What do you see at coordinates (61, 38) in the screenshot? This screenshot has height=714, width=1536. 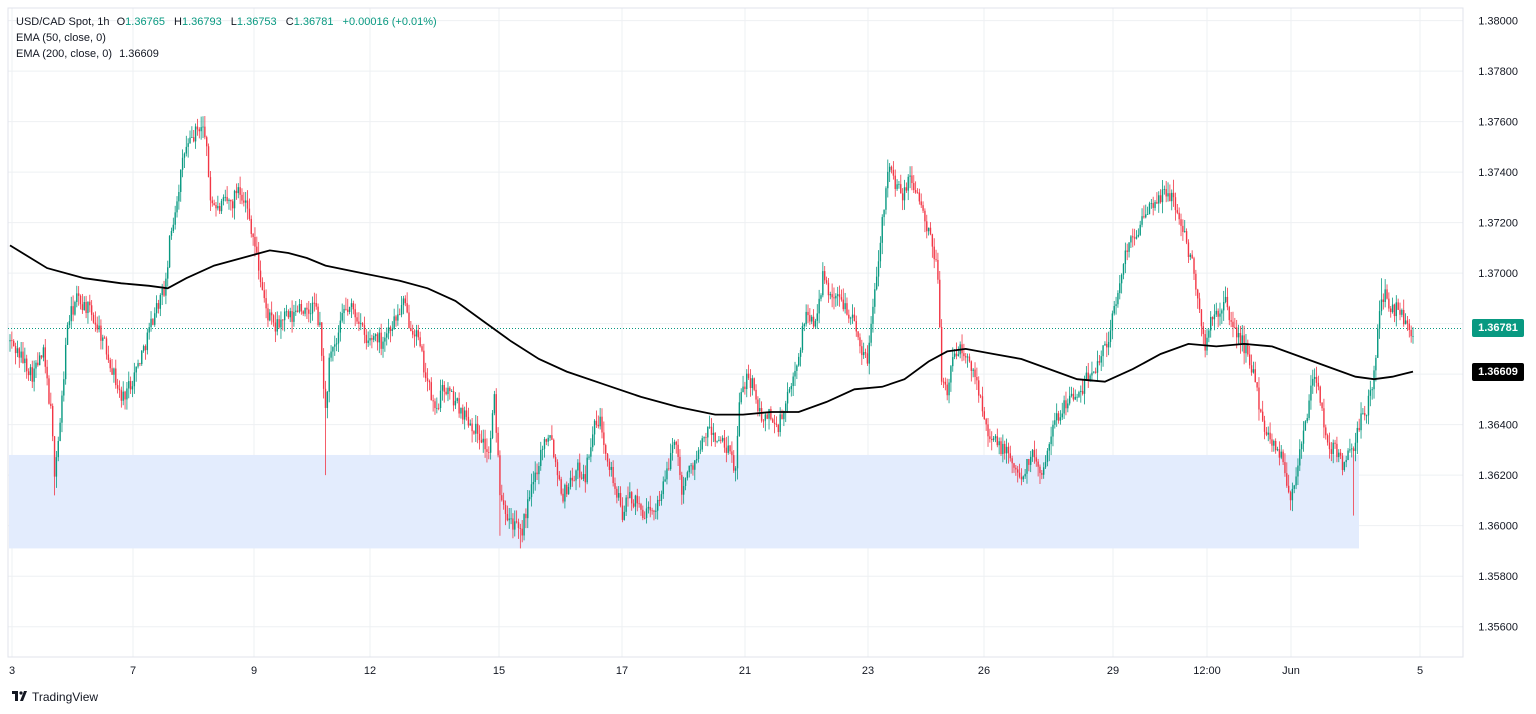 I see `ema50-label: EMA (50, close, 0)` at bounding box center [61, 38].